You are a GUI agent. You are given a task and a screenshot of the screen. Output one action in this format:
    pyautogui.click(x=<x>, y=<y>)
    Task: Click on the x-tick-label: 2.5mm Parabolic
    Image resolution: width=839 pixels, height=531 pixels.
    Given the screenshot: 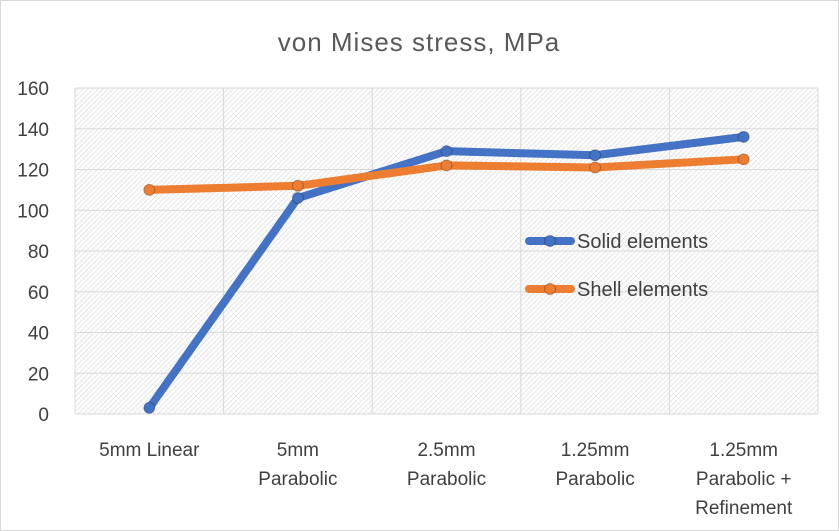 What is the action you would take?
    pyautogui.click(x=446, y=465)
    